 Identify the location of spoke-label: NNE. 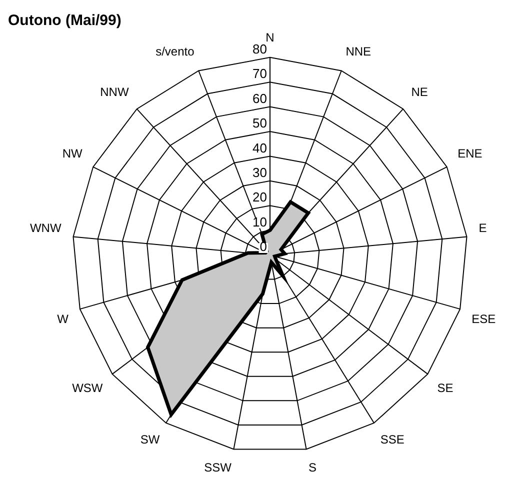
(359, 51).